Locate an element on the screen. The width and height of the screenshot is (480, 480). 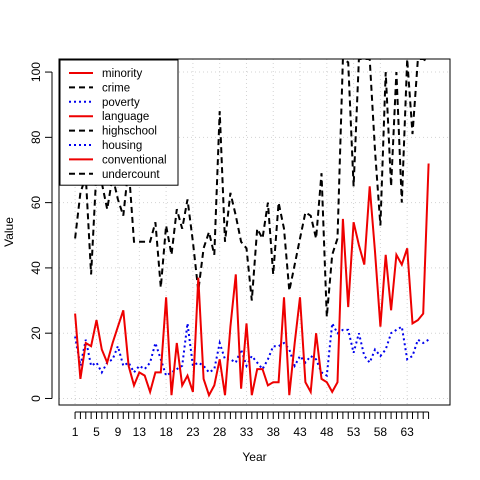
x-tick-label: 43 is located at coordinates (300, 432).